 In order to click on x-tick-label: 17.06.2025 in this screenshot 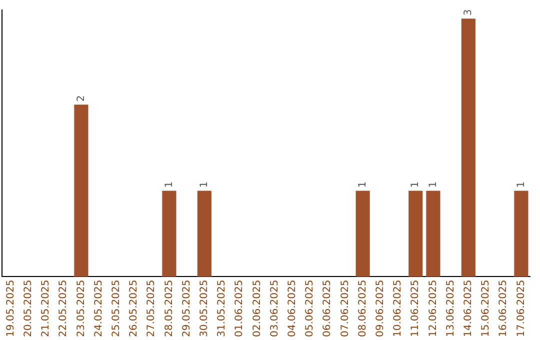, I will do `click(521, 309)`.